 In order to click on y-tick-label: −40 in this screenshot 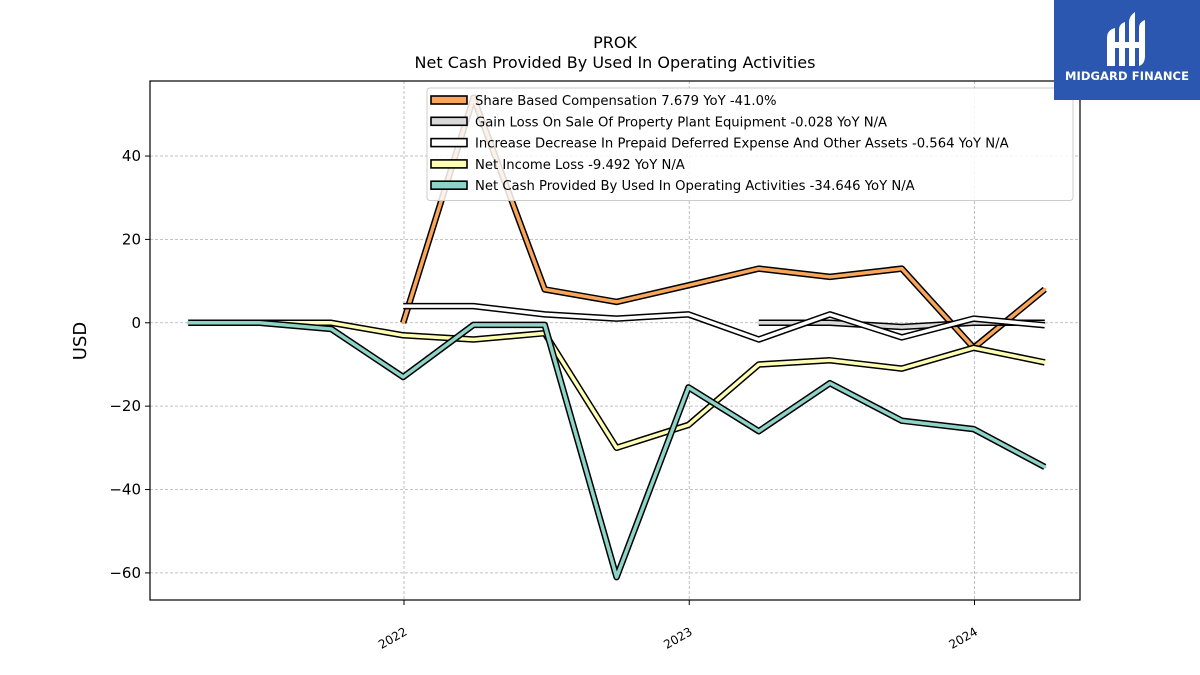, I will do `click(125, 490)`.